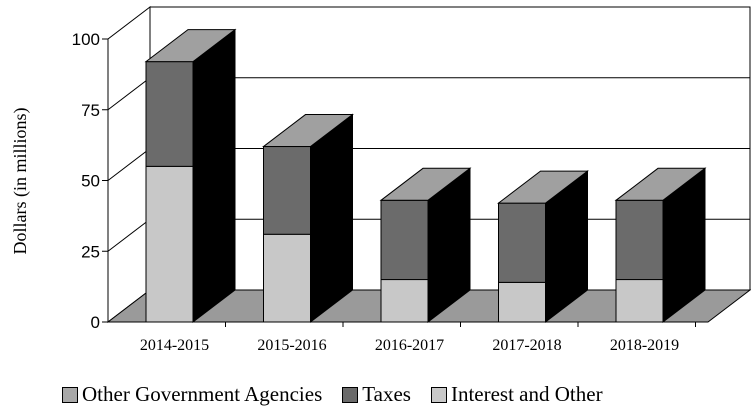 The image size is (751, 412). Describe the element at coordinates (90, 110) in the screenshot. I see `y-tick-label: 75` at that location.